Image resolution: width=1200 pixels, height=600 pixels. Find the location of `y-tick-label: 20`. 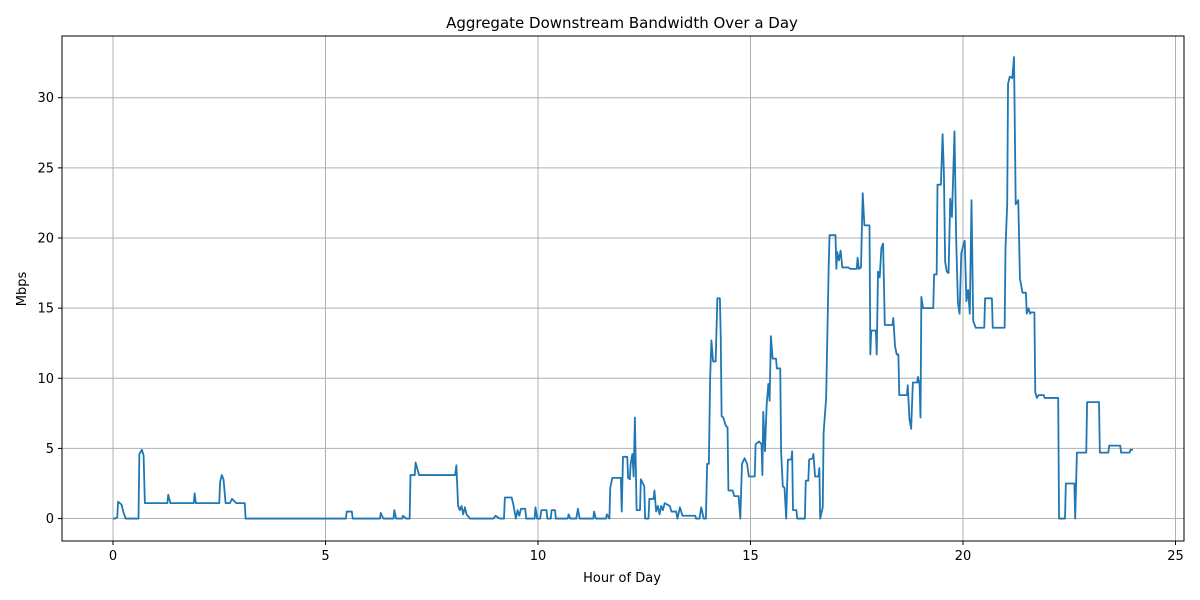

y-tick-label: 20 is located at coordinates (45, 239).